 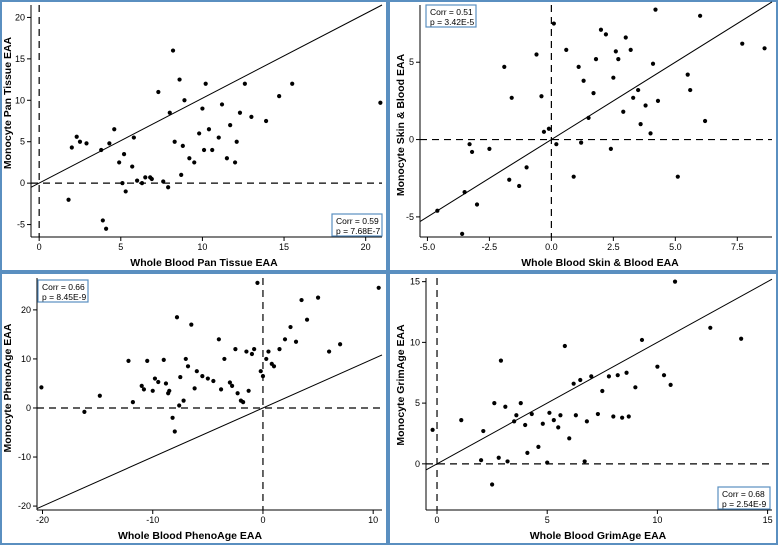 I want to click on x-tick-label: 7.5, so click(x=737, y=247).